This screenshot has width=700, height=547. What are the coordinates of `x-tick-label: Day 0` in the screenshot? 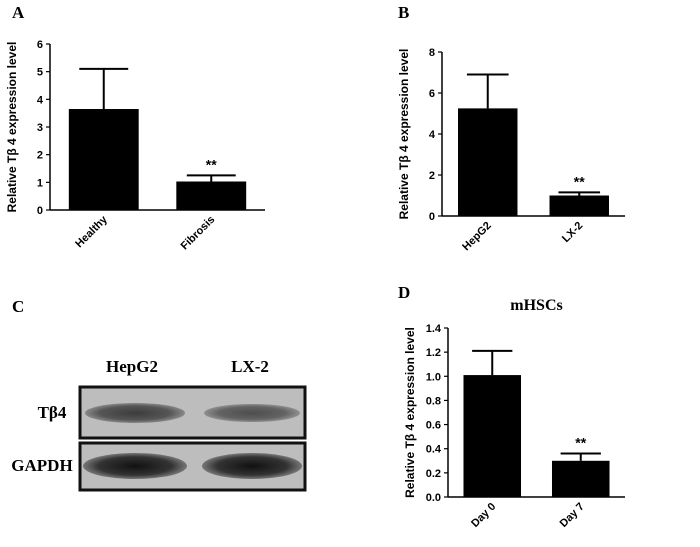 It's located at (483, 515).